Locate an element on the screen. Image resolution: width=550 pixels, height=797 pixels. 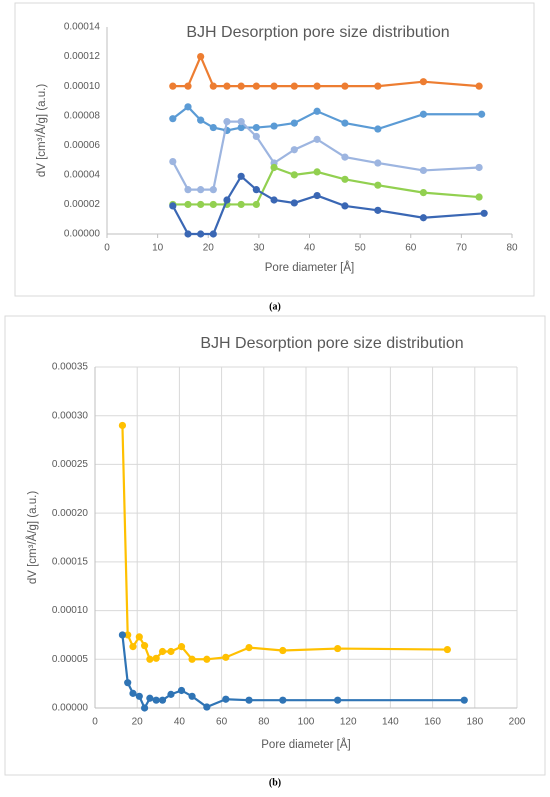
y-tick-label: 0.00030 is located at coordinates (70, 415).